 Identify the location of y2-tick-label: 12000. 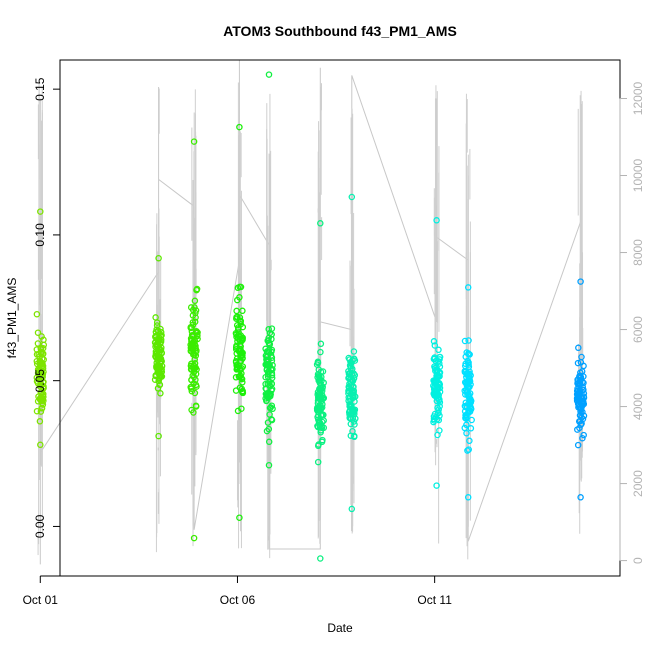
(638, 98).